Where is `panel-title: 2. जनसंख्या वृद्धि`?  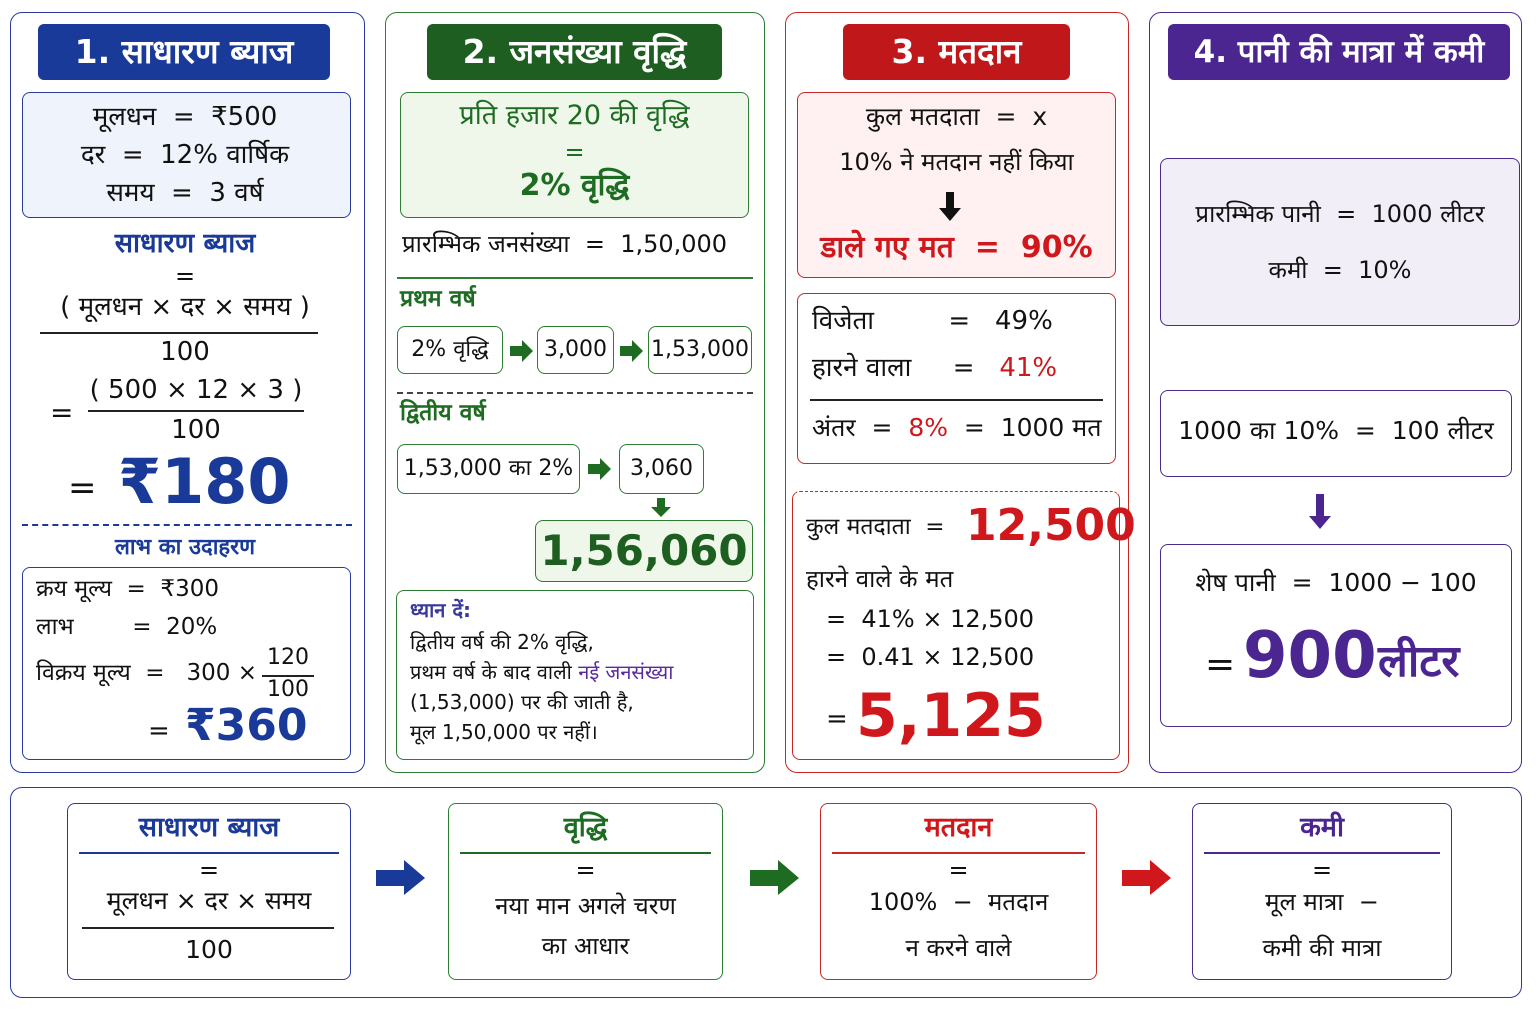 panel-title: 2. जनसंख्या वृद्धि is located at coordinates (574, 52).